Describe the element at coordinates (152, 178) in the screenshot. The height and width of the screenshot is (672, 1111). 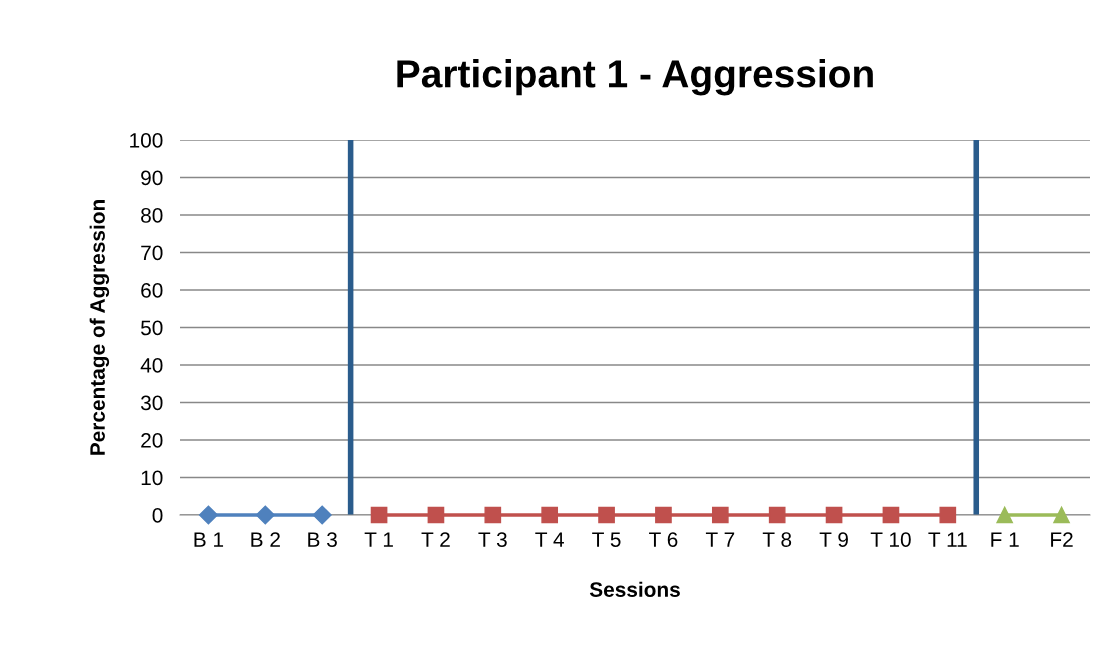
I see `y-tick-label: 90` at that location.